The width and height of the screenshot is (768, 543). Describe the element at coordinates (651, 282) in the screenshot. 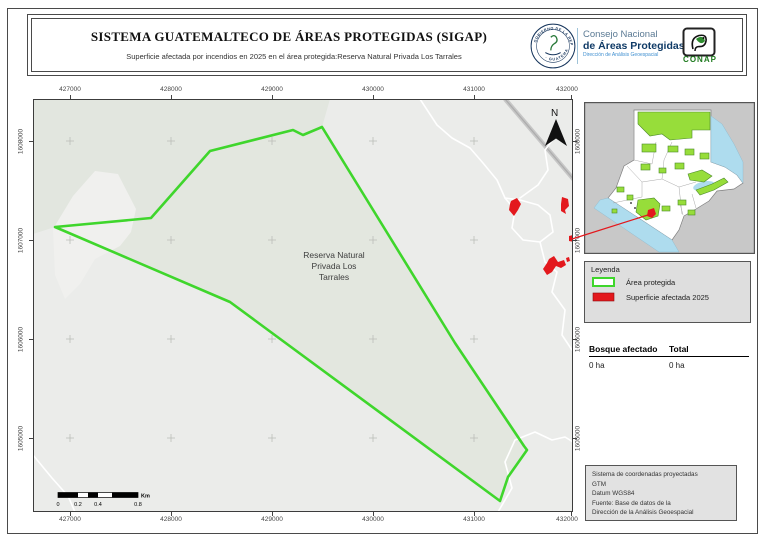

I see `legend-label-protected: Área protegida` at that location.